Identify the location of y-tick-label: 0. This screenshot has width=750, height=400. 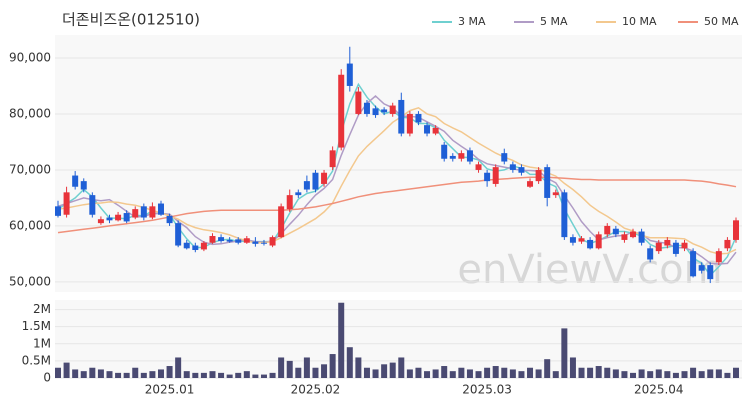
(47, 378).